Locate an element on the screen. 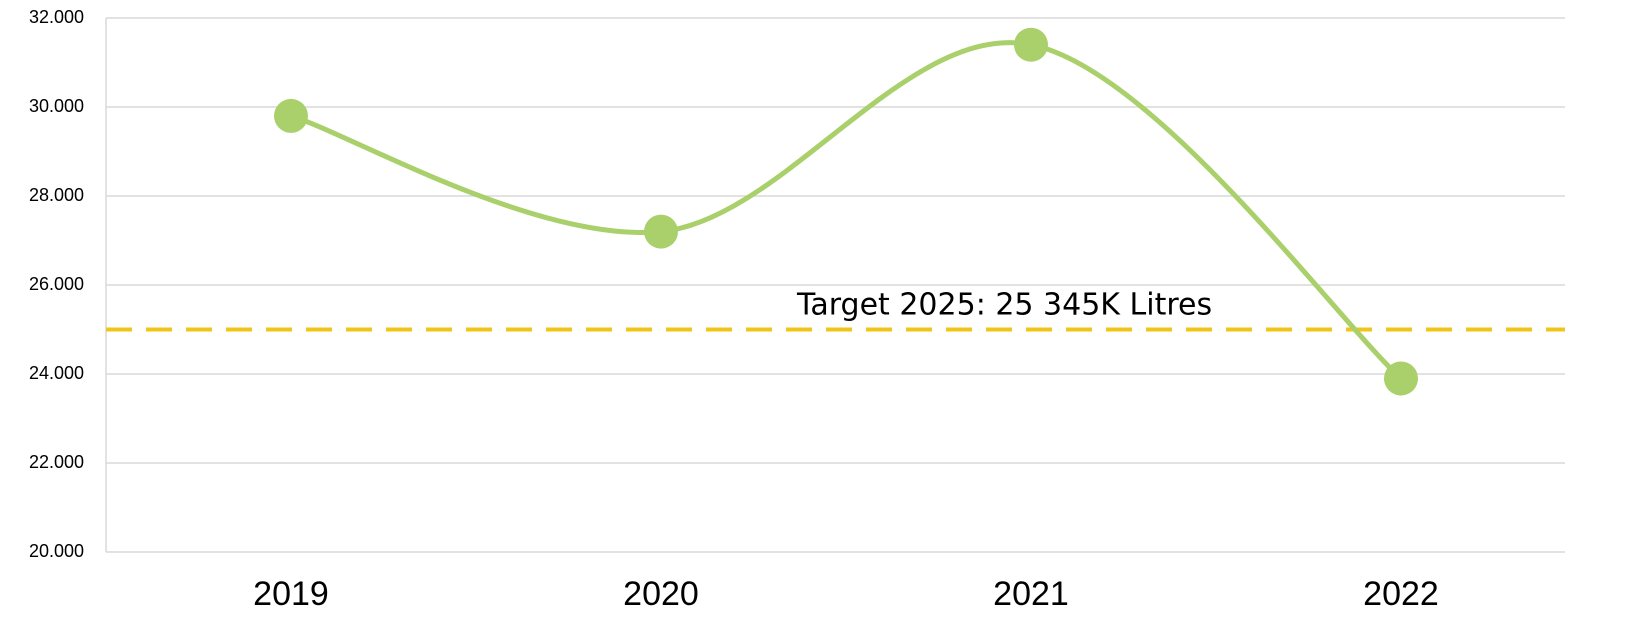 The height and width of the screenshot is (640, 1644). y-tick-label: 26.000 is located at coordinates (56, 284).